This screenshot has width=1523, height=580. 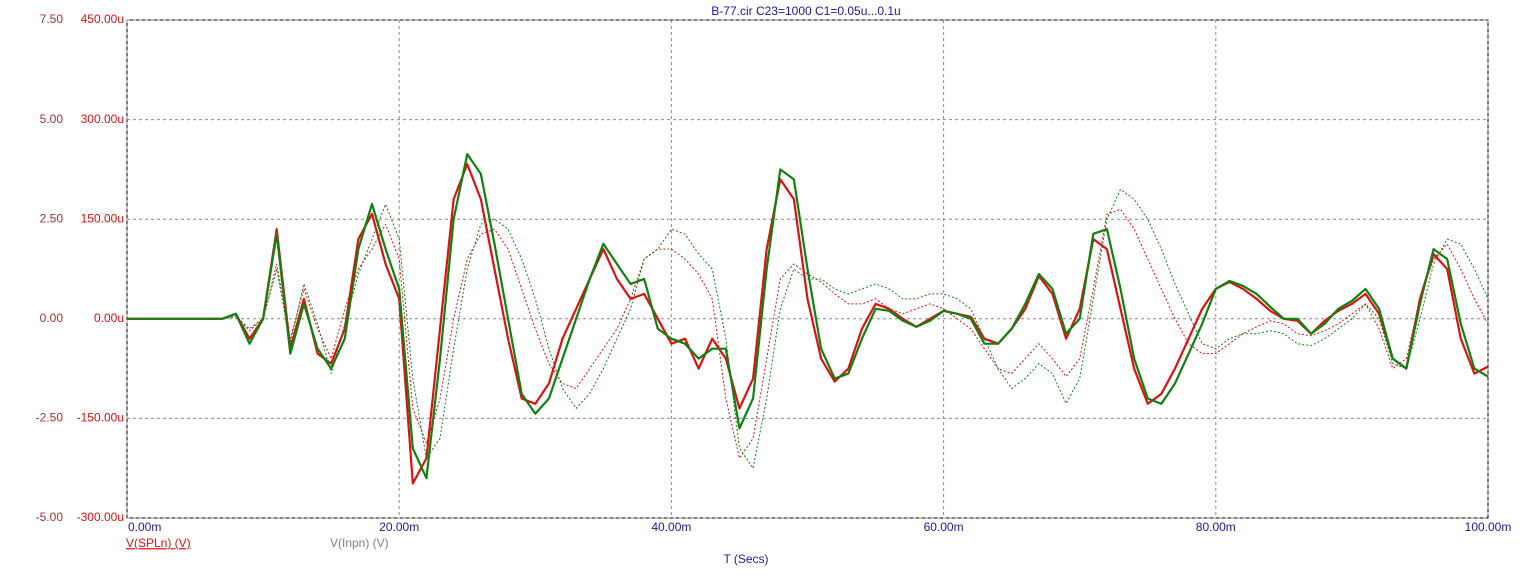 I want to click on x-tick-label: 80.00m, so click(x=1216, y=527).